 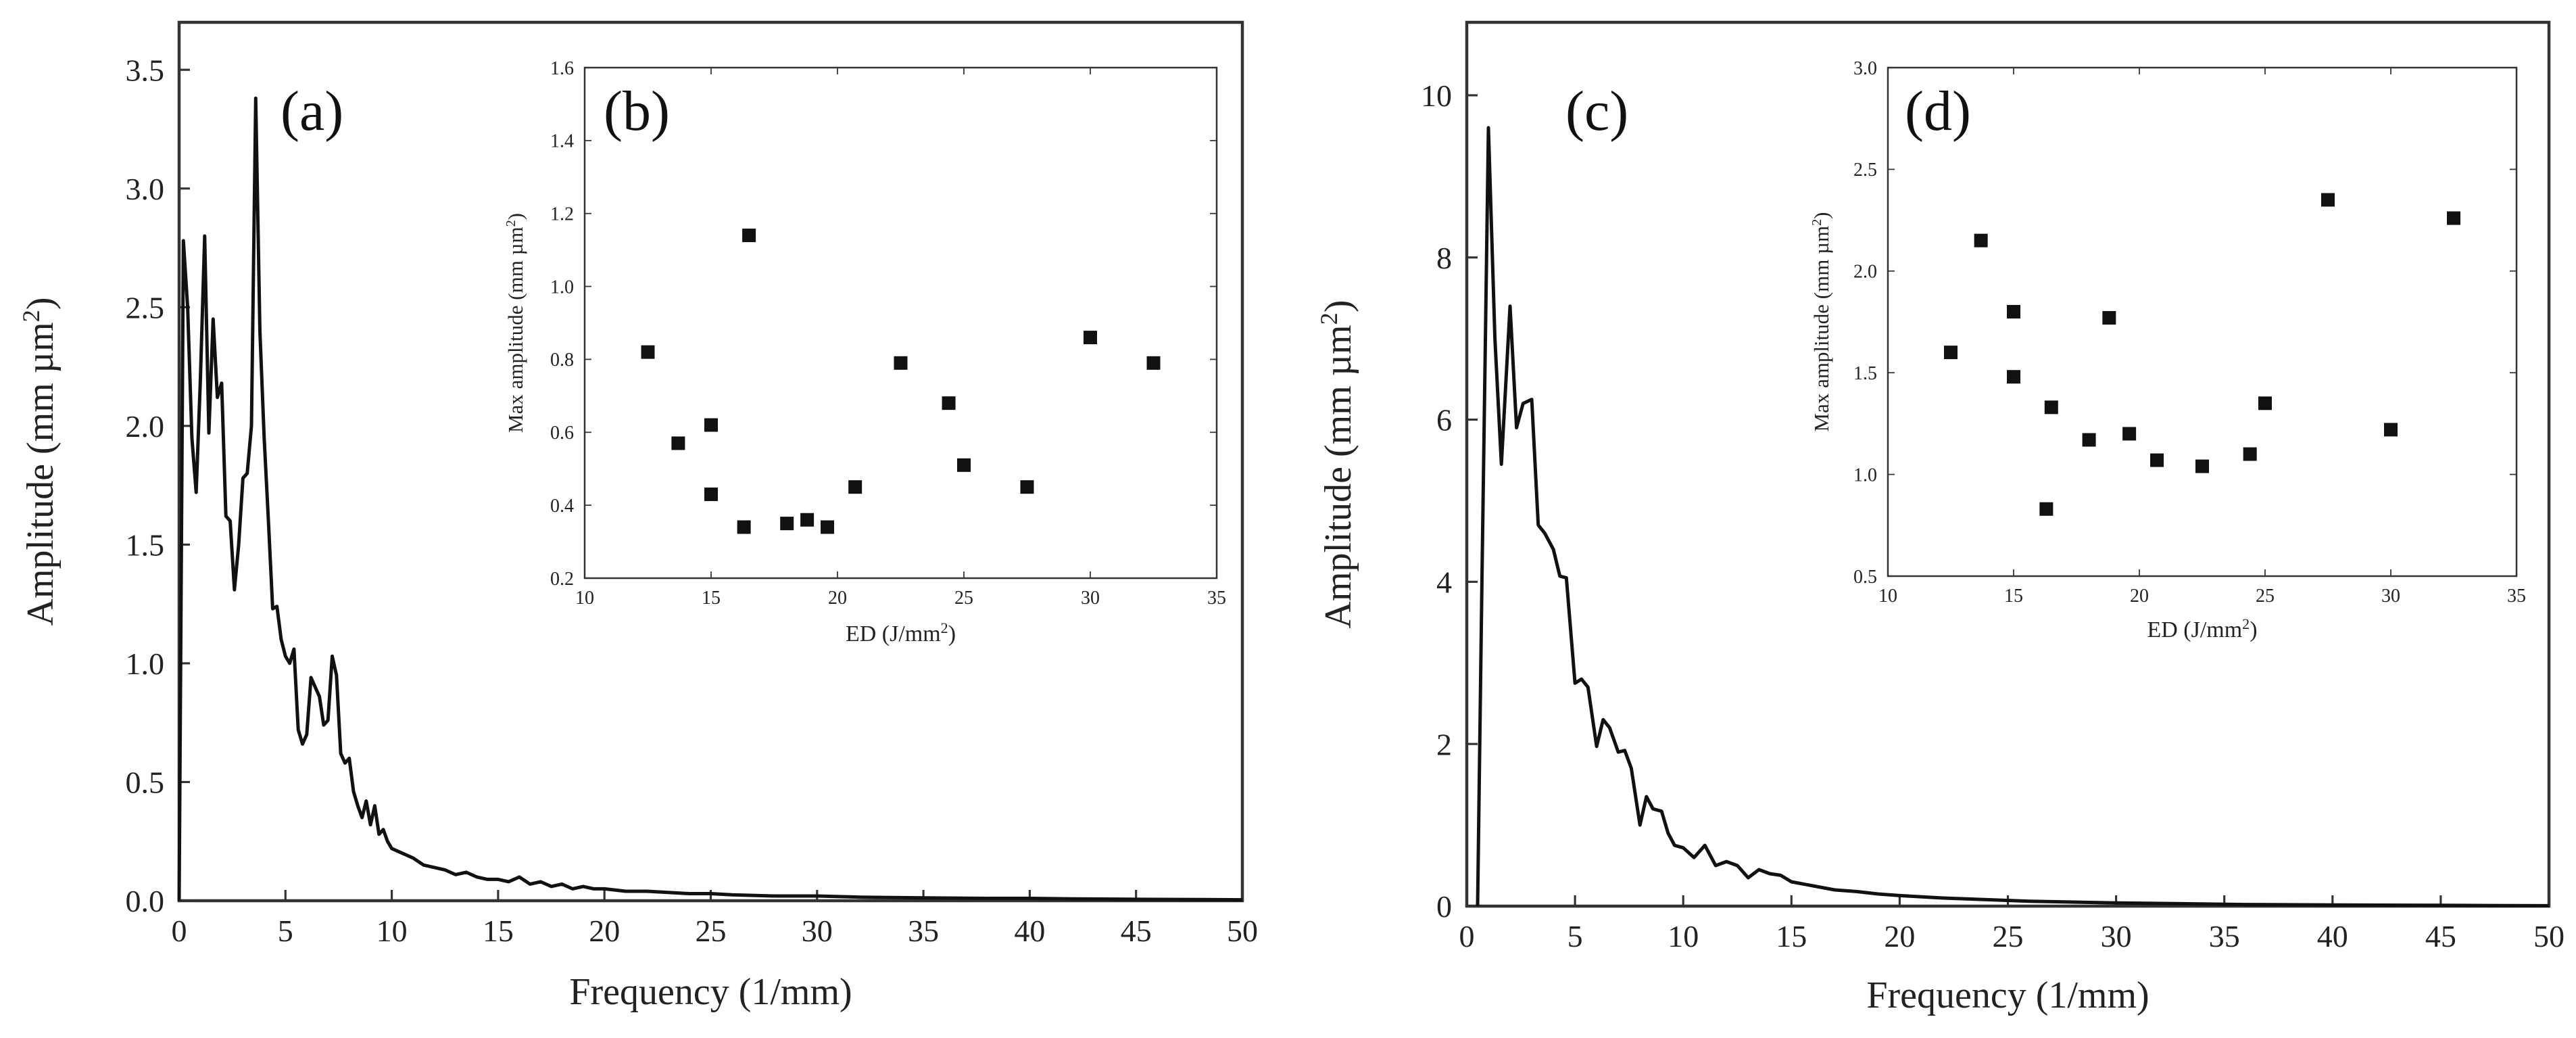 What do you see at coordinates (1444, 907) in the screenshot?
I see `y-tick-label: 0` at bounding box center [1444, 907].